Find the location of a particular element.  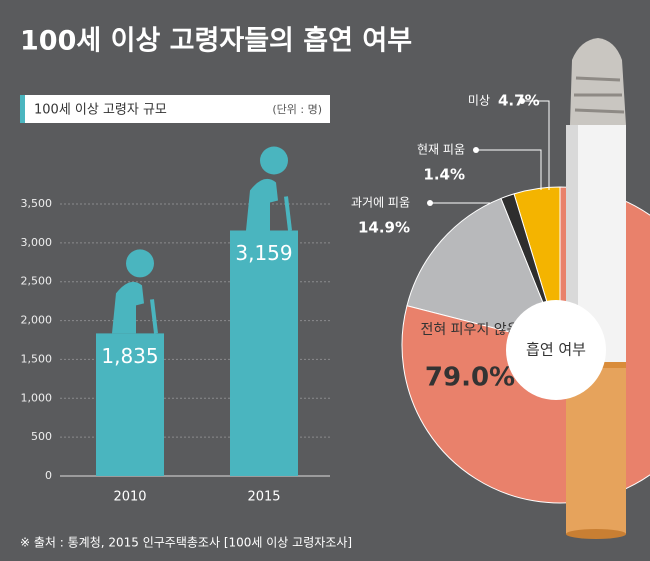

slice-value: 4.7% is located at coordinates (519, 101).